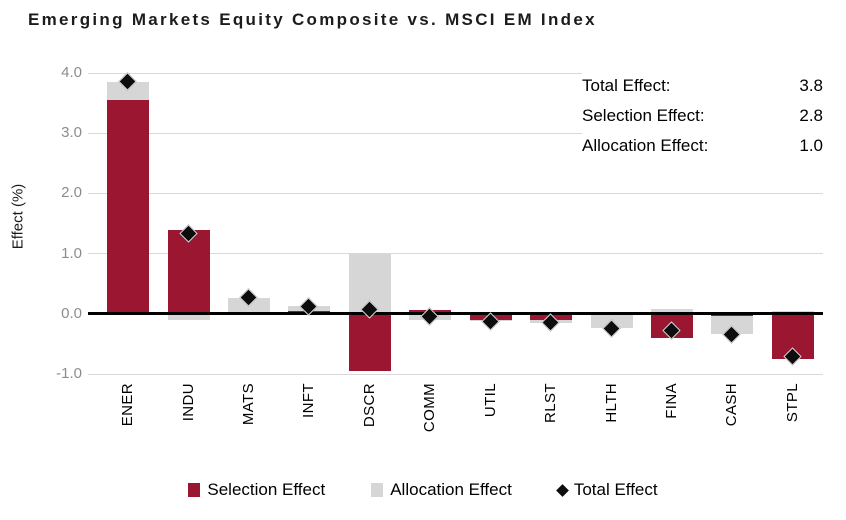  Describe the element at coordinates (128, 405) in the screenshot. I see `x-axis-label: ENER` at that location.